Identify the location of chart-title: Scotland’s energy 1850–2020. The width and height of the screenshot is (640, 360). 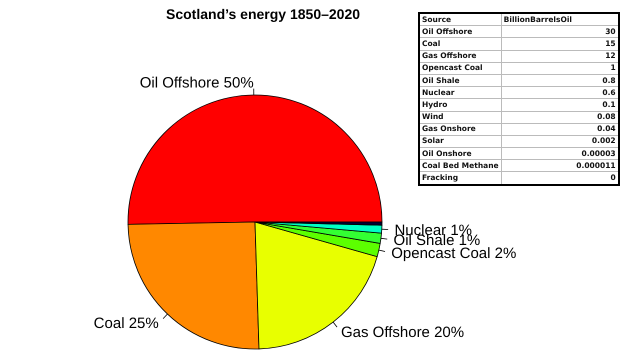
(263, 14).